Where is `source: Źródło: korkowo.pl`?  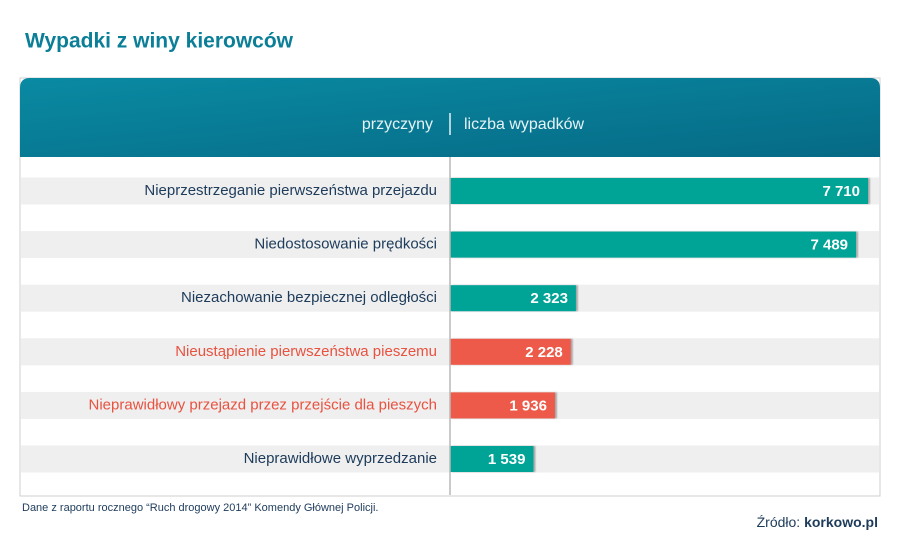
source: Źródło: korkowo.pl is located at coordinates (817, 522).